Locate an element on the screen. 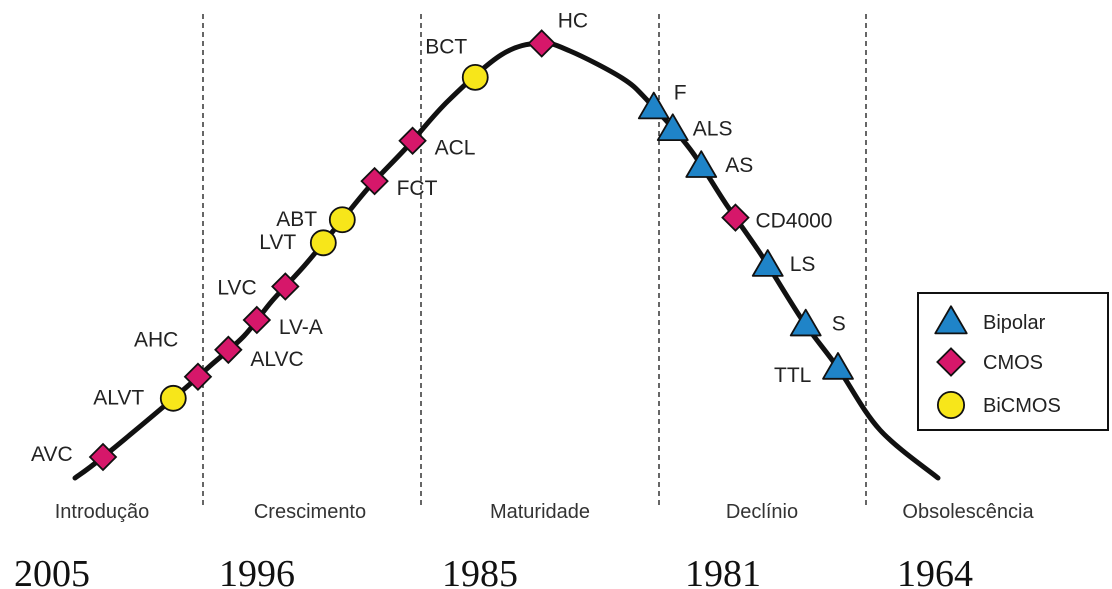 The width and height of the screenshot is (1112, 589). marker-label: LV-A is located at coordinates (301, 327).